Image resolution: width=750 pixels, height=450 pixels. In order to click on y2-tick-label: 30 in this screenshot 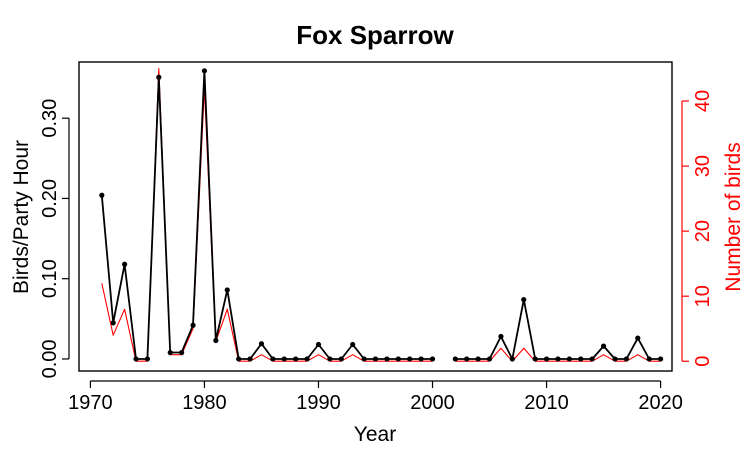, I will do `click(703, 166)`.